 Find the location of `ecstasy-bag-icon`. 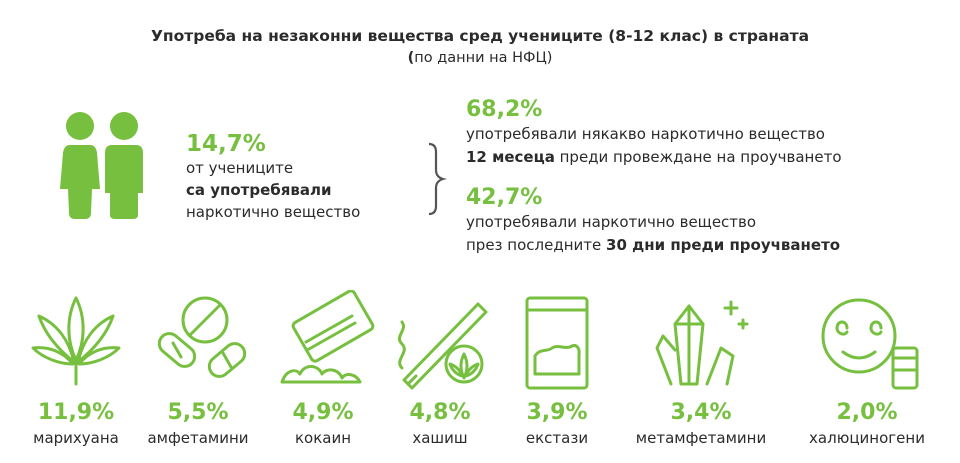

ecstasy-bag-icon is located at coordinates (557, 343).